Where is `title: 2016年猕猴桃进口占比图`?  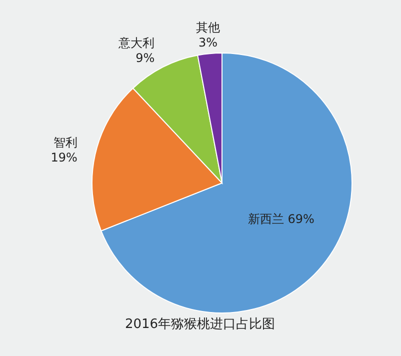
title: 2016年猕猴桃进口占比图 is located at coordinates (200, 324).